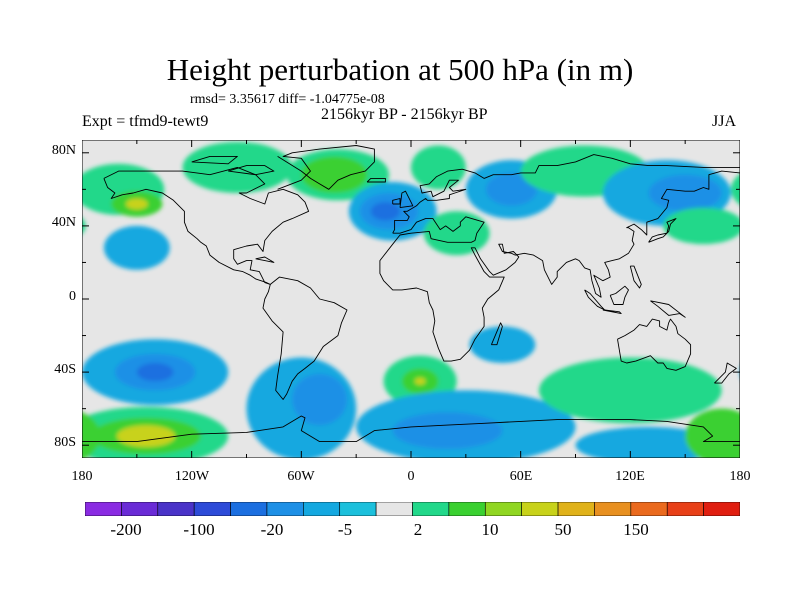  I want to click on time-range-subtitle: 2156kyr BP - 2156kyr BP, so click(404, 114).